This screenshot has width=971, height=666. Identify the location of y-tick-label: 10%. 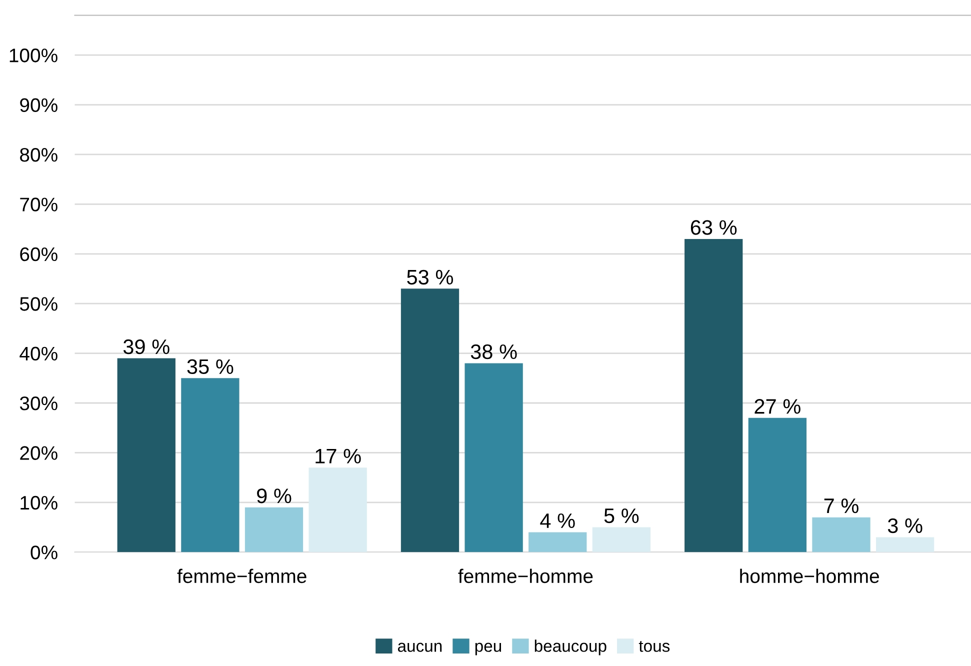
(39, 503).